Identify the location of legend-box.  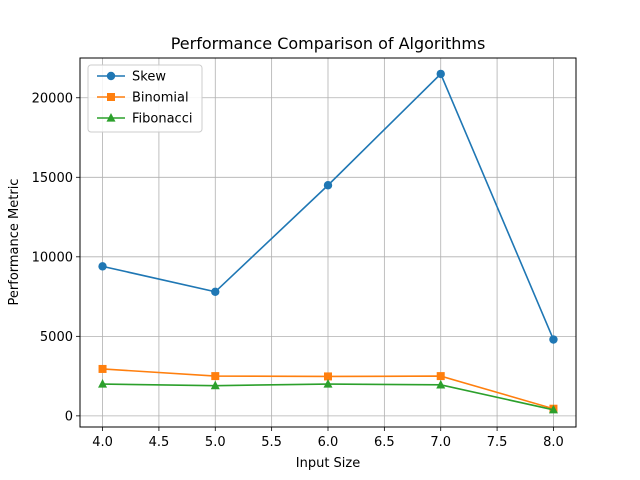
(145, 98).